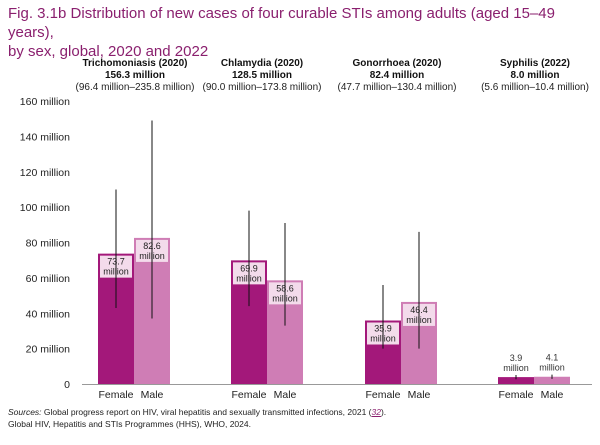  What do you see at coordinates (45, 173) in the screenshot?
I see `y-tick-label: 120 million` at bounding box center [45, 173].